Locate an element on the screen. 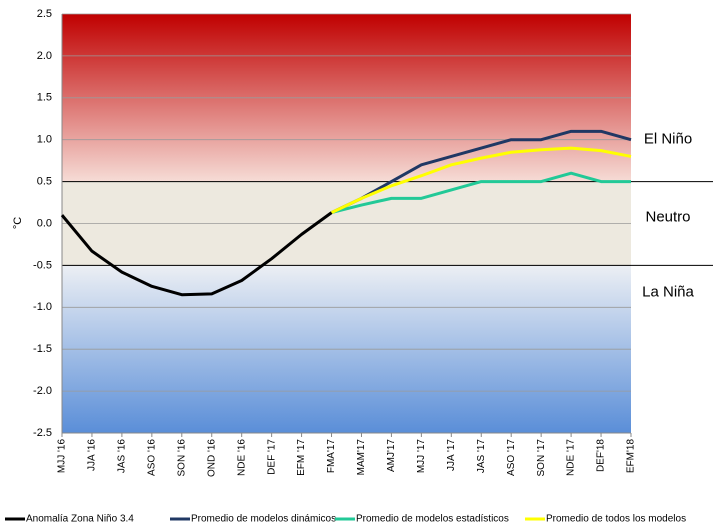  region-label: El Niño is located at coordinates (668, 139).